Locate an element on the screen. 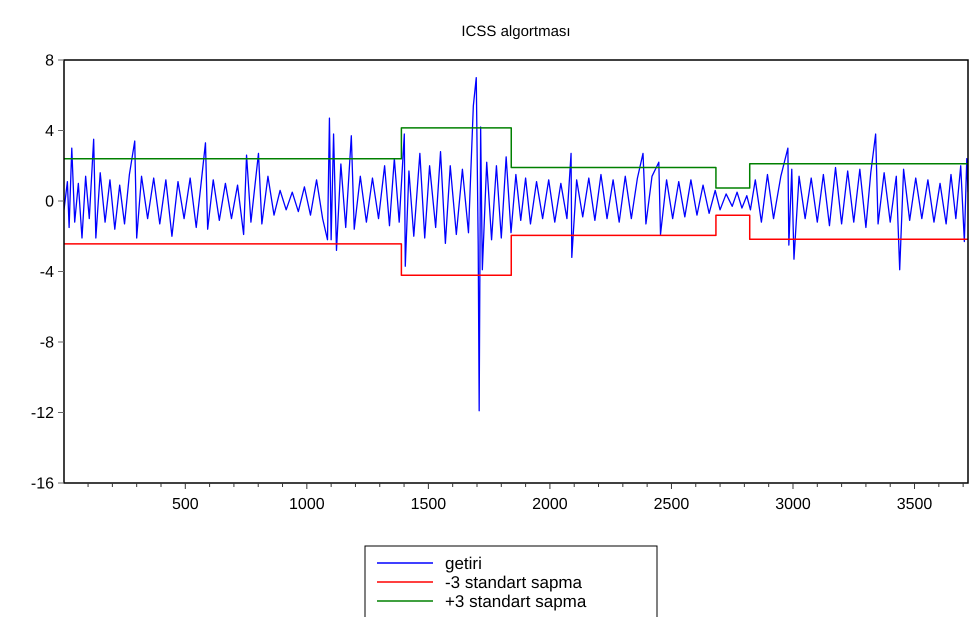 The image size is (971, 617). y-tick-label: 4 is located at coordinates (49, 131).